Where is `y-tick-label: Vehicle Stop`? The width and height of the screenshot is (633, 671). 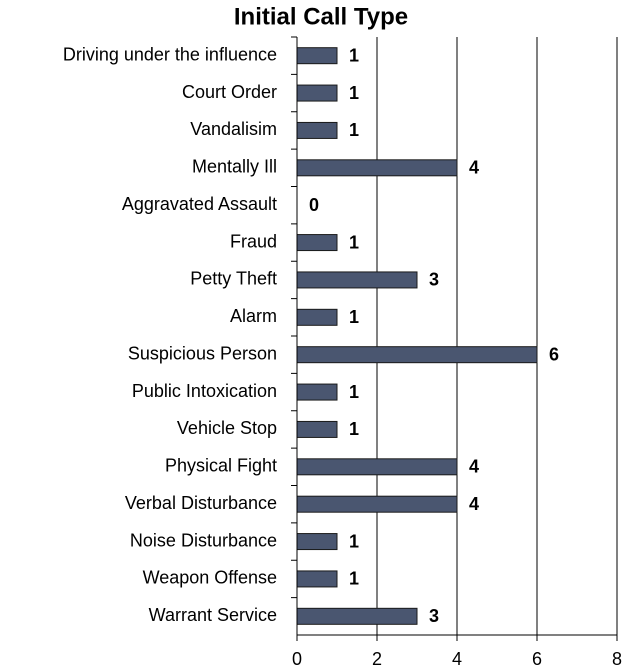 y-tick-label: Vehicle Stop is located at coordinates (227, 428).